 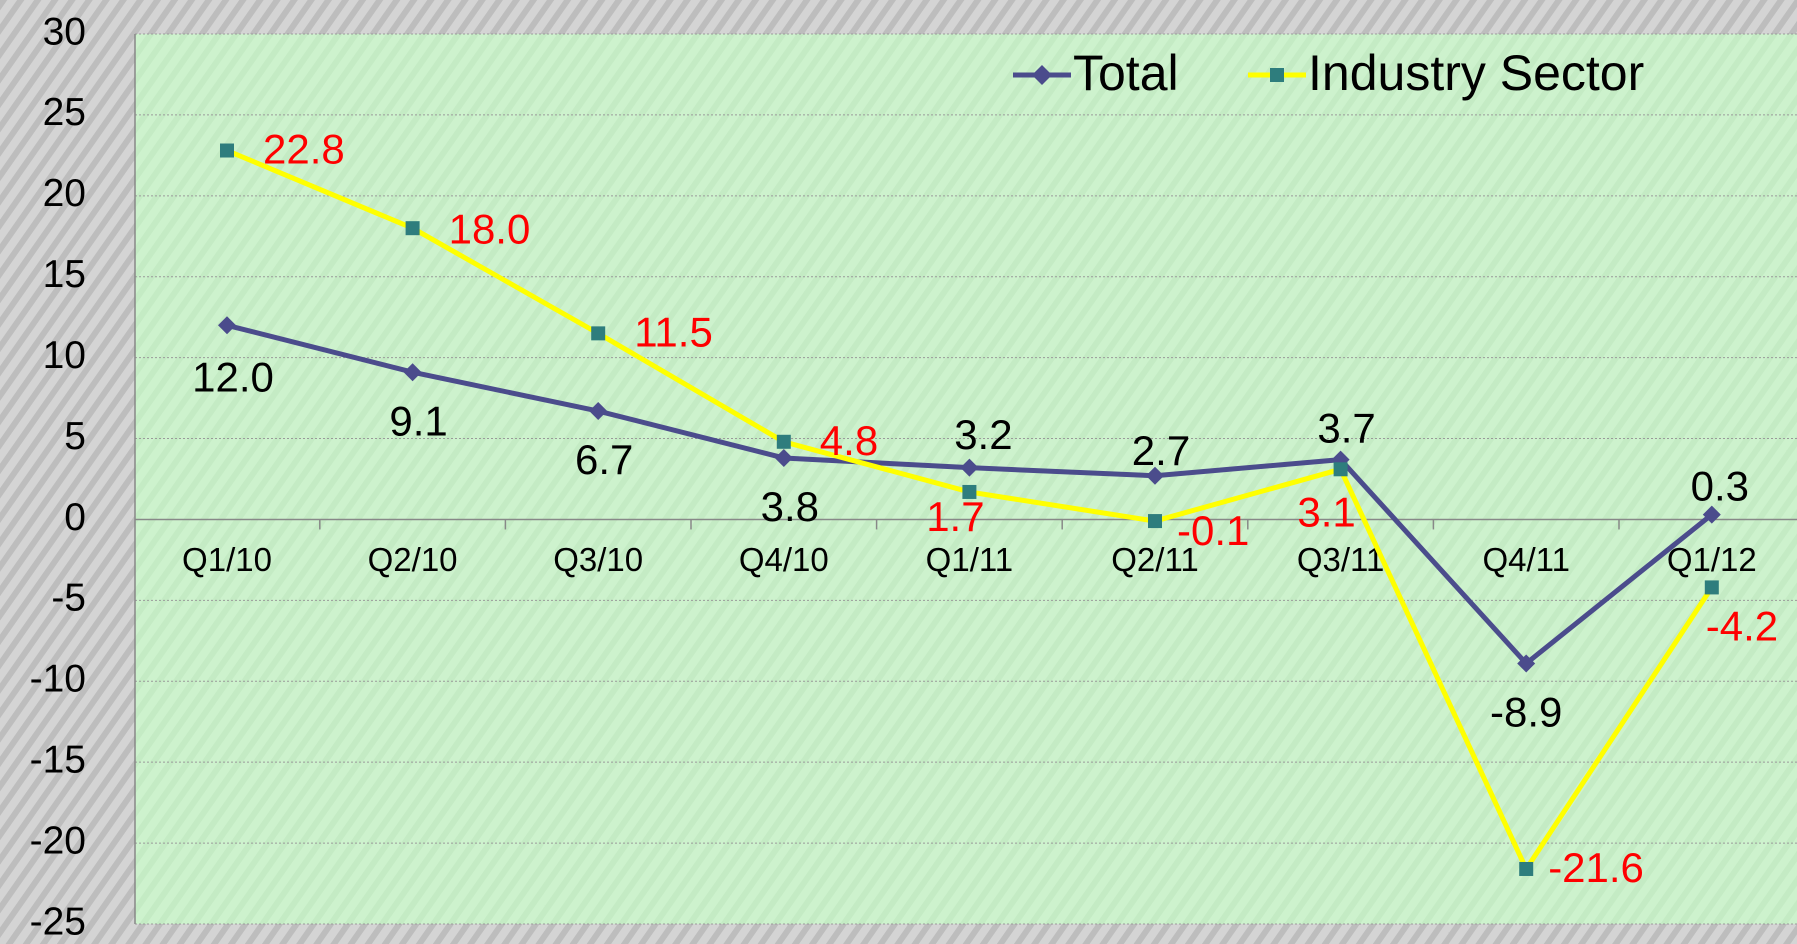 I want to click on x-tick-label: Q1/10, so click(x=227, y=559).